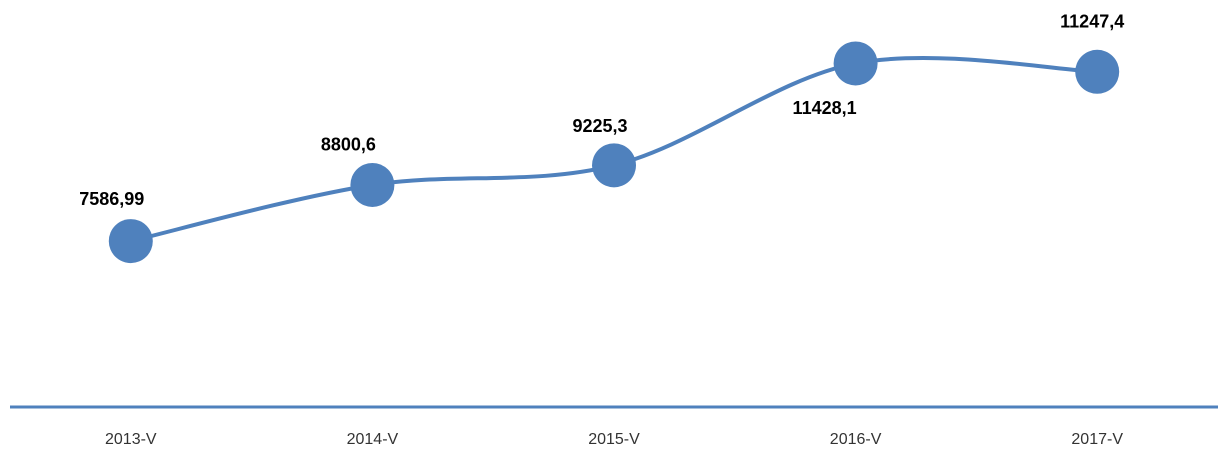 Image resolution: width=1218 pixels, height=456 pixels. I want to click on x-tick-label: 2015-V, so click(614, 439).